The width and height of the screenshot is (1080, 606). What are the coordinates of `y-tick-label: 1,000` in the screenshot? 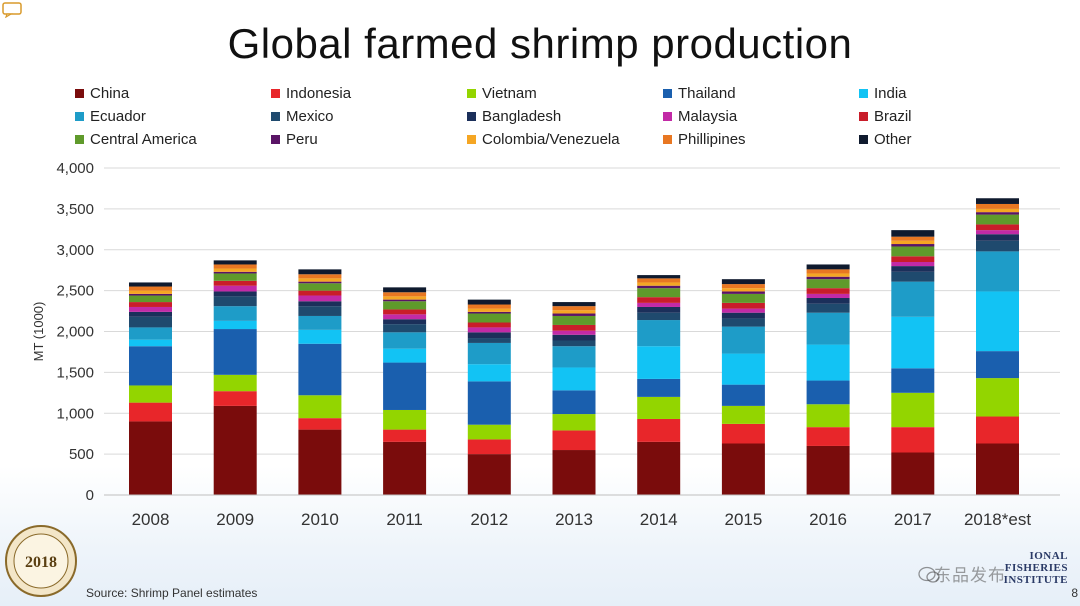 It's located at (75, 413).